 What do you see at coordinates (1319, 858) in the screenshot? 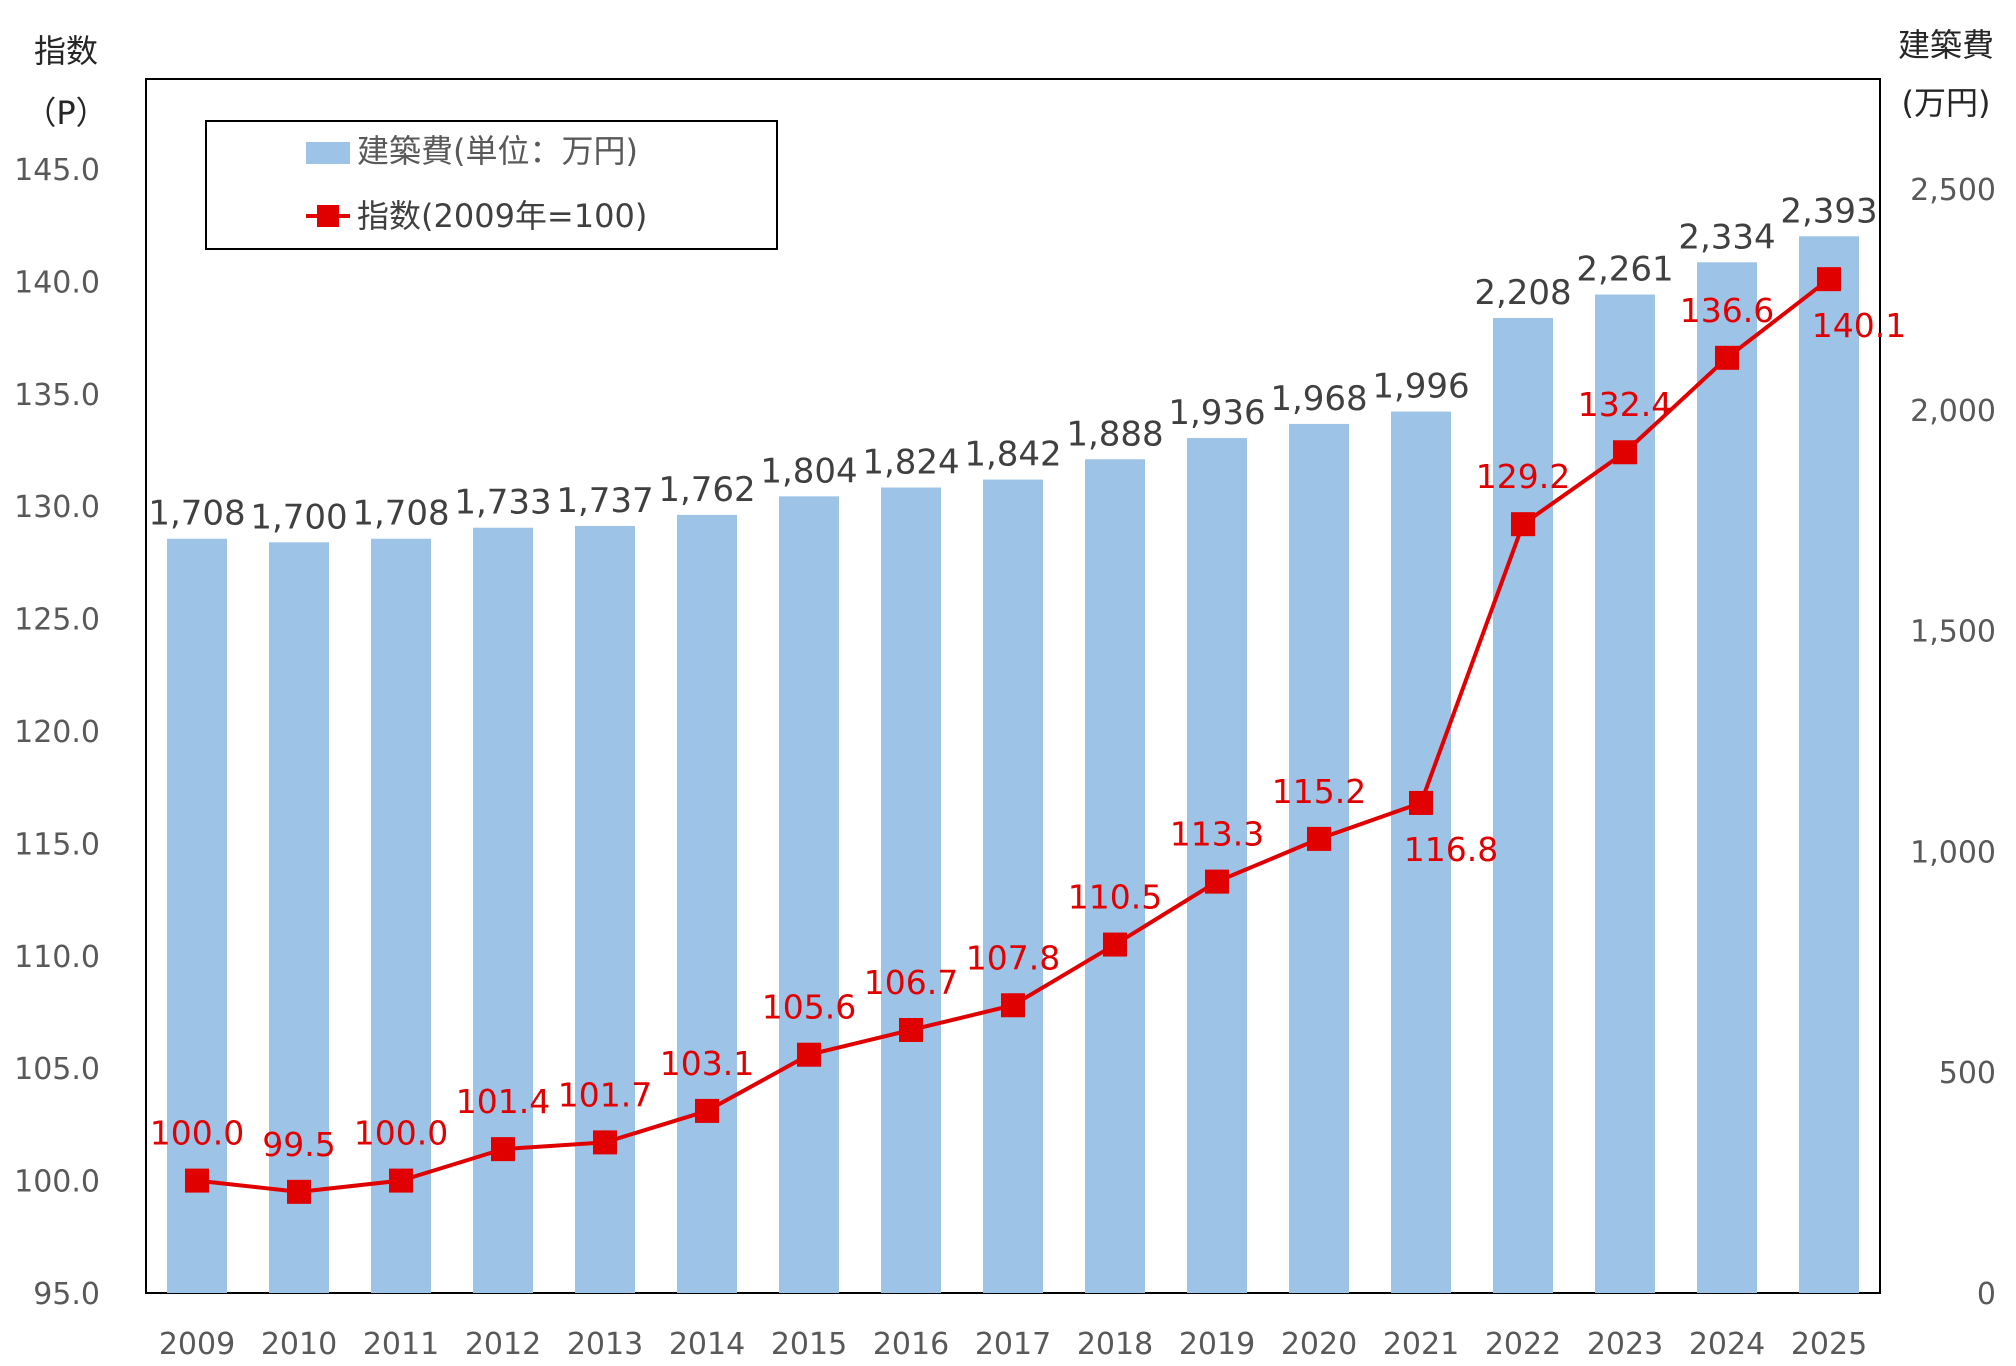
I see `bar-2020` at bounding box center [1319, 858].